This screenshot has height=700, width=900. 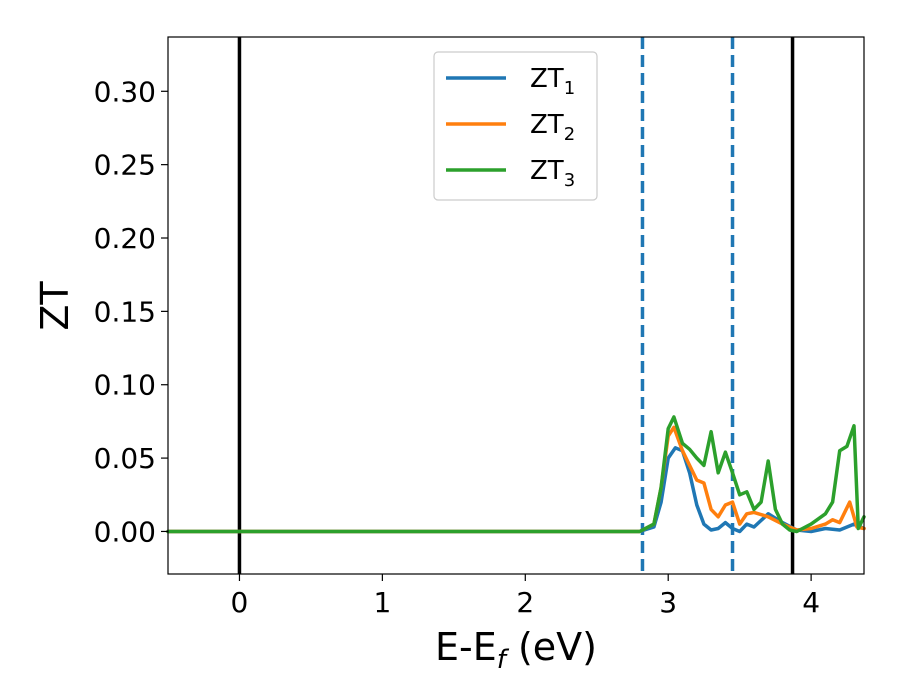 I want to click on y-tick-label: 0.30, so click(x=125, y=91).